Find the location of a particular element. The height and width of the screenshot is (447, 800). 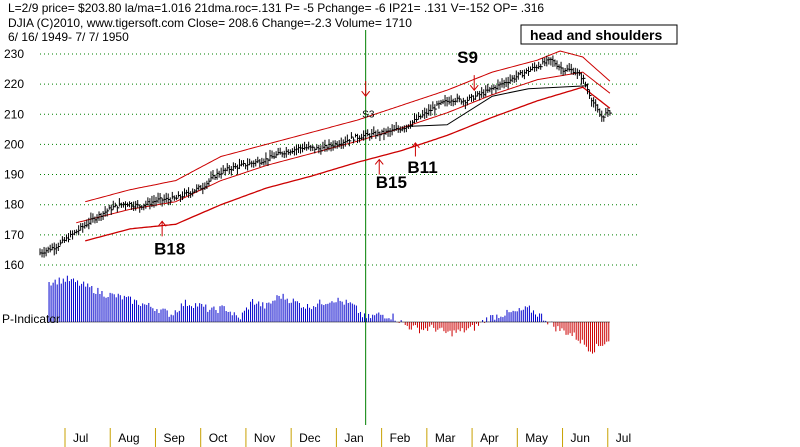

neckline-path is located at coordinates (499, 106).